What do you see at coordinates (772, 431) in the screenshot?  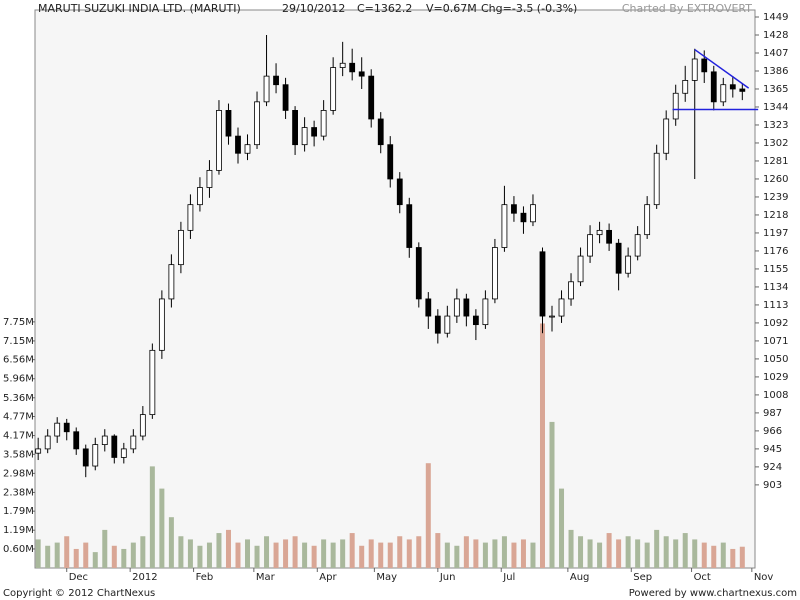 I see `y-tick-label: 966` at bounding box center [772, 431].